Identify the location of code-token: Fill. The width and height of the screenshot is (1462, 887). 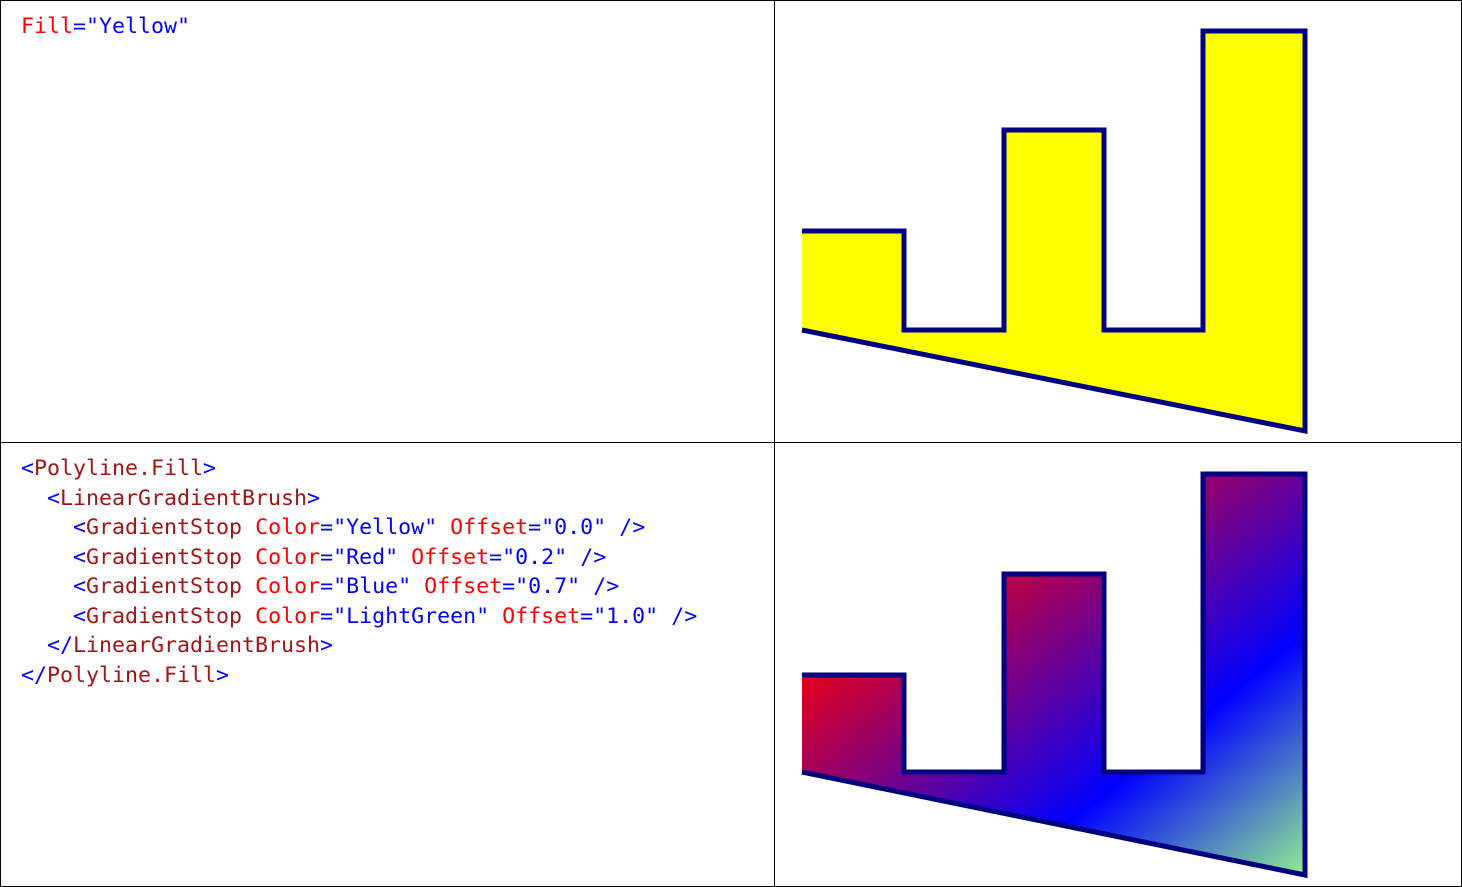
(47, 26).